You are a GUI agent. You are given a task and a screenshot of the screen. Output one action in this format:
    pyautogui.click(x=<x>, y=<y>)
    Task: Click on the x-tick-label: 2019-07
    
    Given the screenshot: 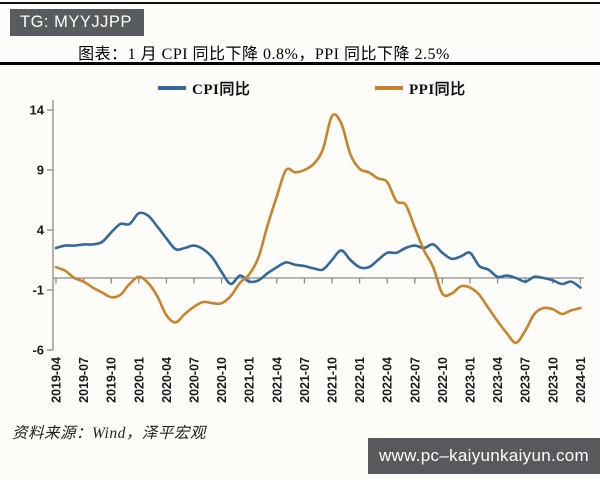 What is the action you would take?
    pyautogui.click(x=84, y=380)
    